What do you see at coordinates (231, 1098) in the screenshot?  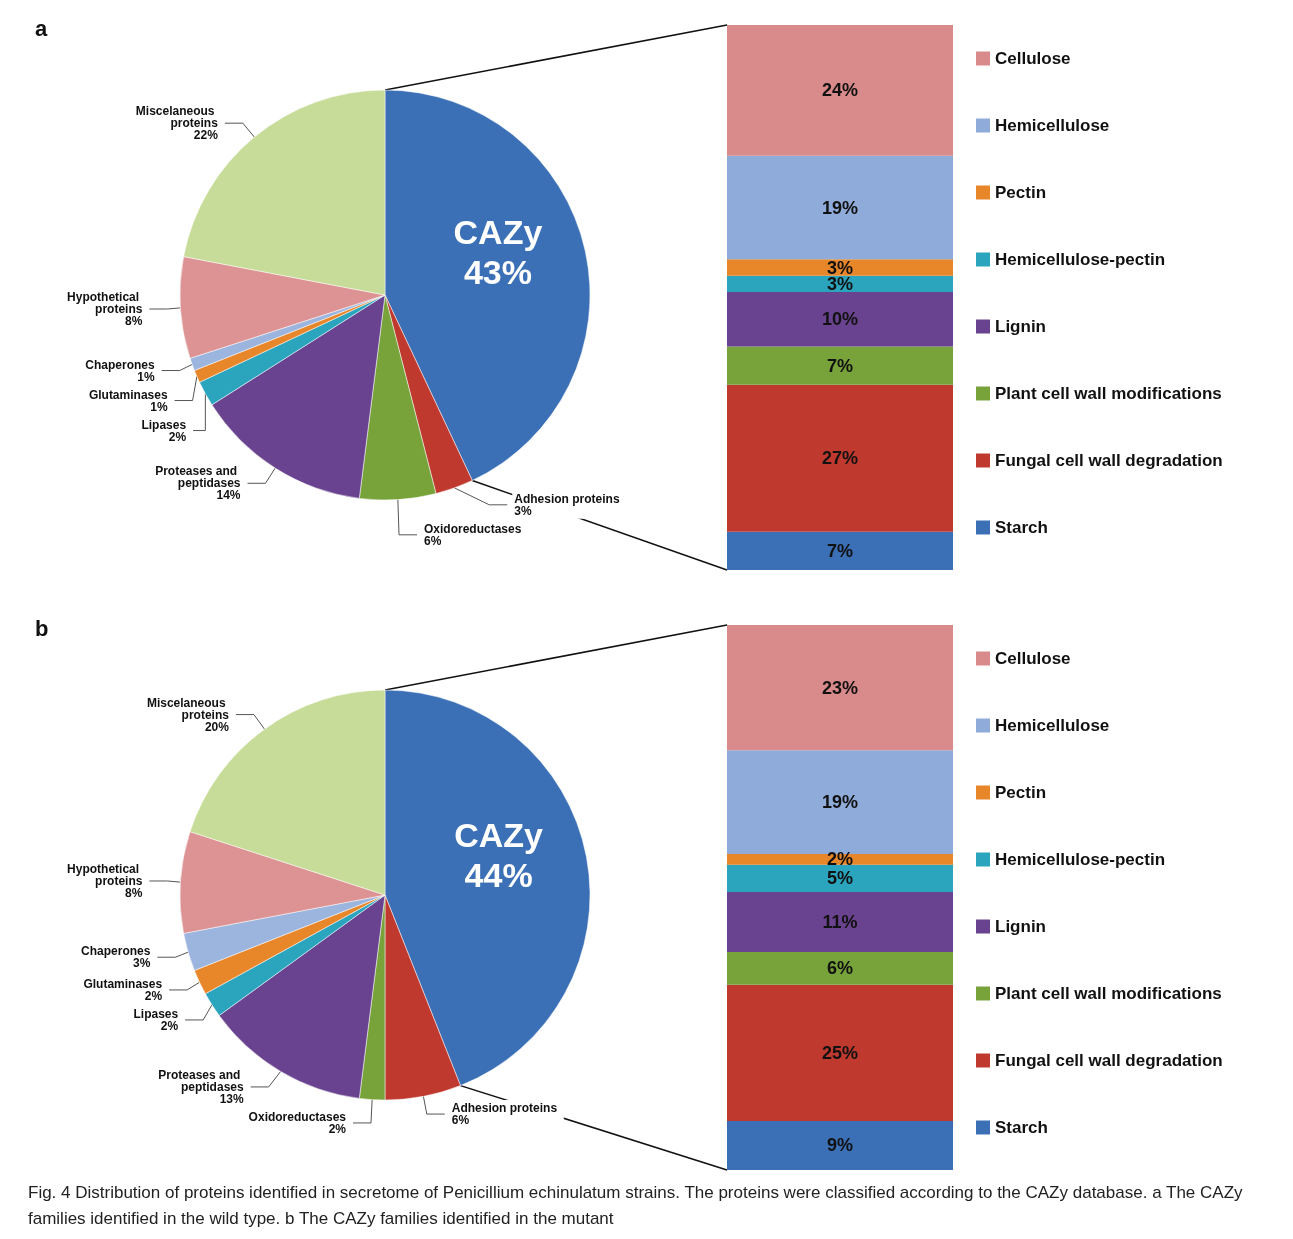 I see `data-label: 13%` at bounding box center [231, 1098].